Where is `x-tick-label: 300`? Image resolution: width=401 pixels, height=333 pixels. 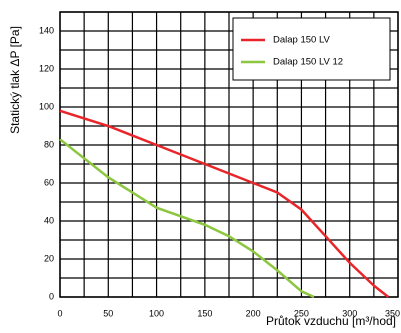 x-tick-label: 300 is located at coordinates (349, 313).